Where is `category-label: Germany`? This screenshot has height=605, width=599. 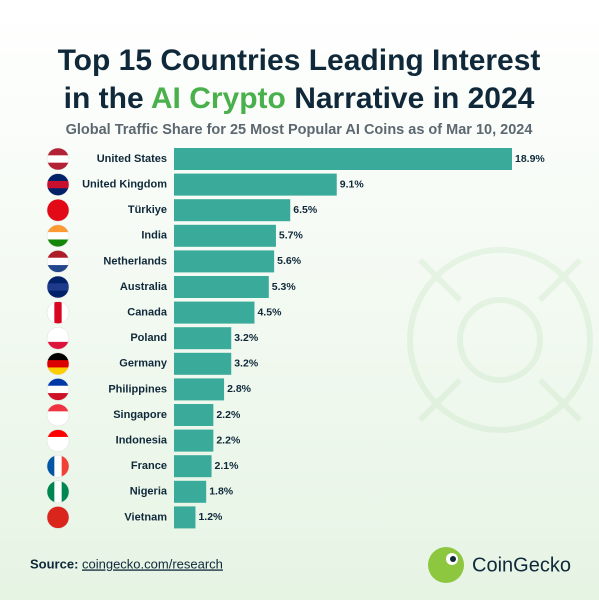
category-label: Germany is located at coordinates (143, 364).